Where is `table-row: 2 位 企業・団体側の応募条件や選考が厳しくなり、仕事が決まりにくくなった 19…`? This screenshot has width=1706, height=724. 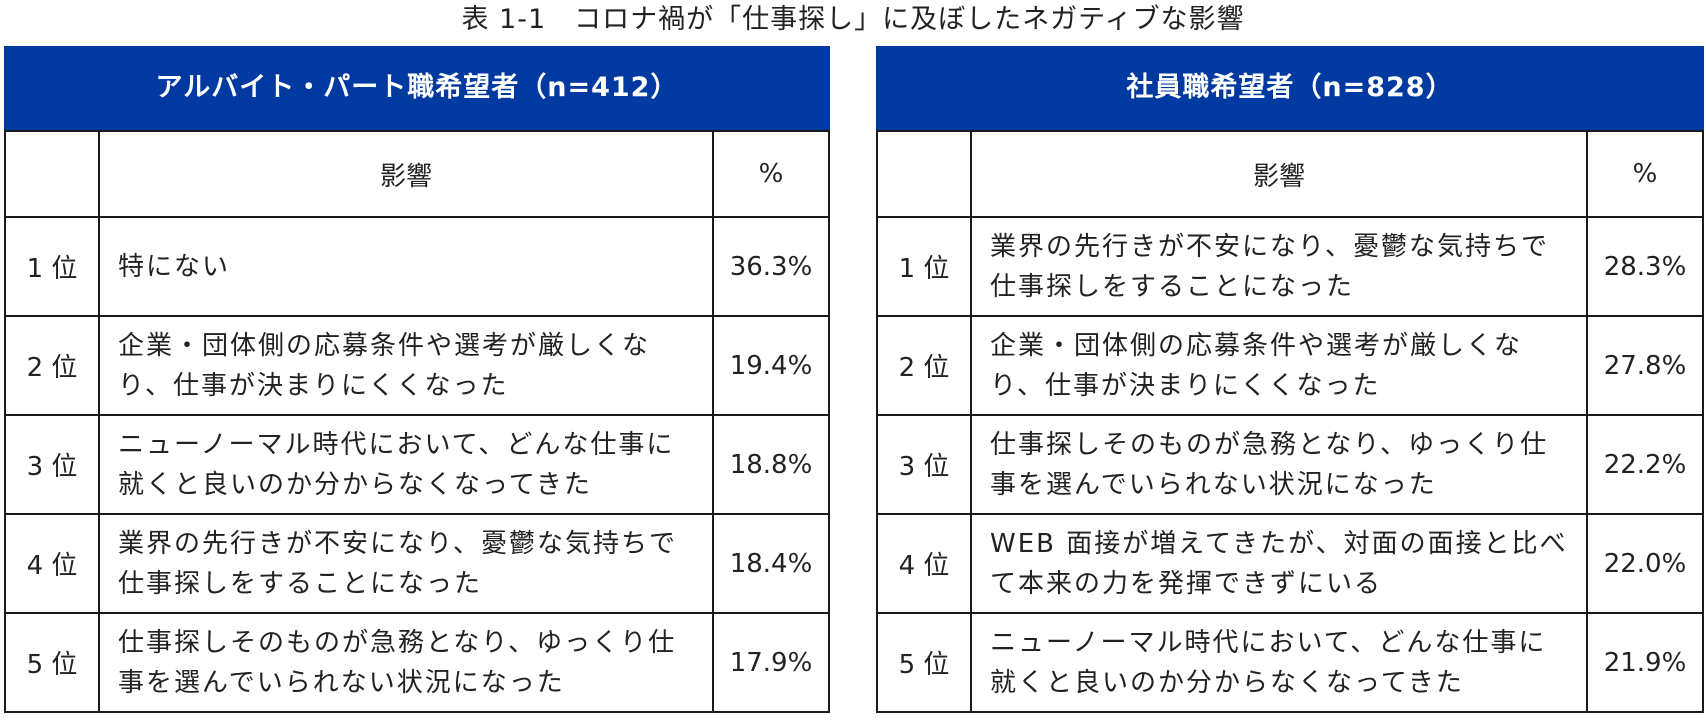
table-row: 2 位 企業・団体側の応募条件や選考が厳しくなり、仕事が決まりにくくなった 19… is located at coordinates (417, 365).